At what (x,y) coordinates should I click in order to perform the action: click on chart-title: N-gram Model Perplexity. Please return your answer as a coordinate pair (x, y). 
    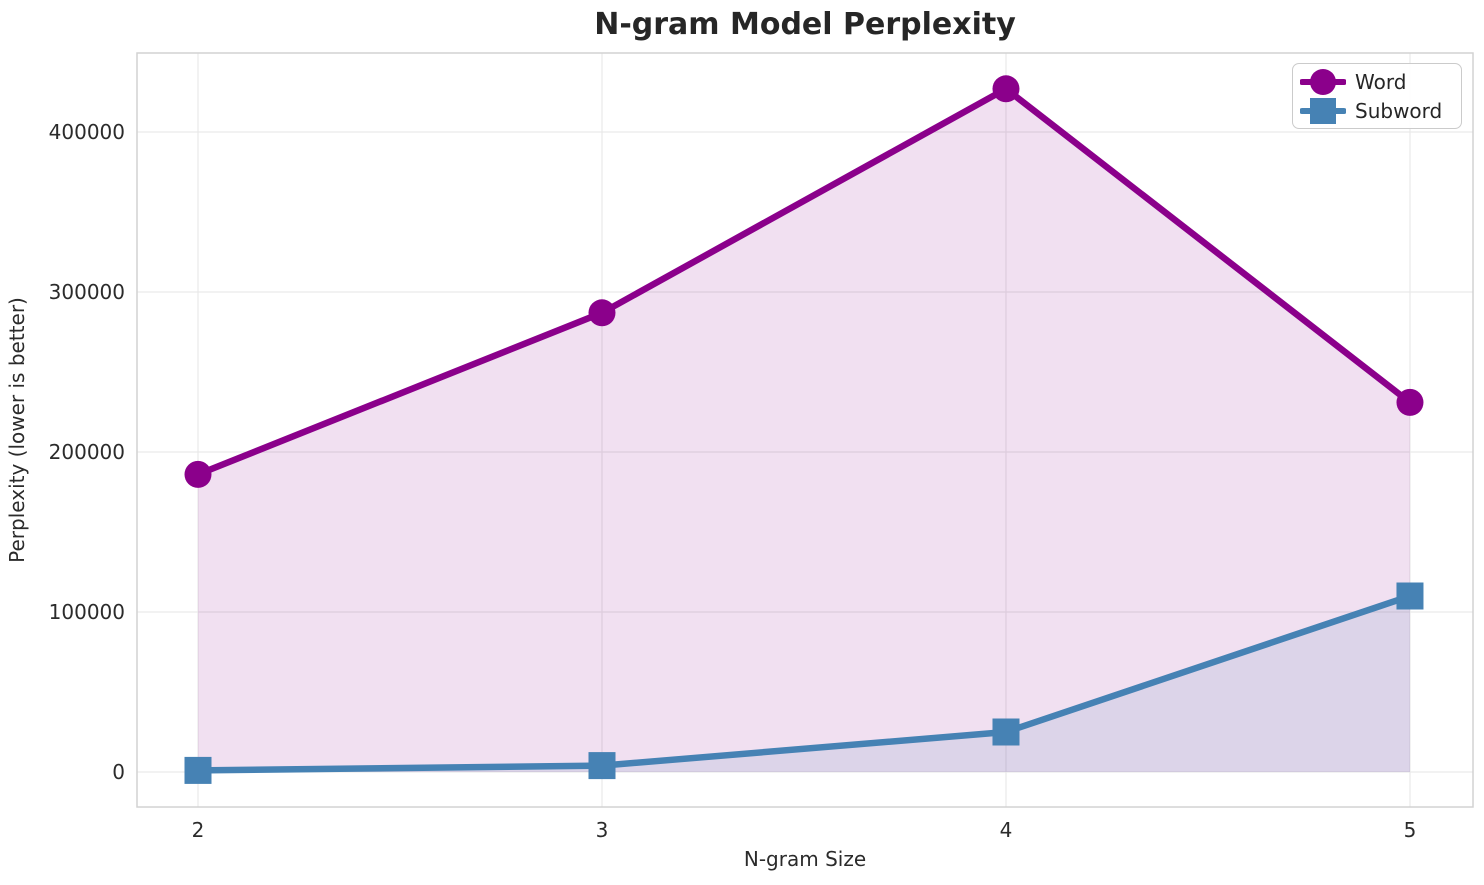
    Looking at the image, I should click on (805, 24).